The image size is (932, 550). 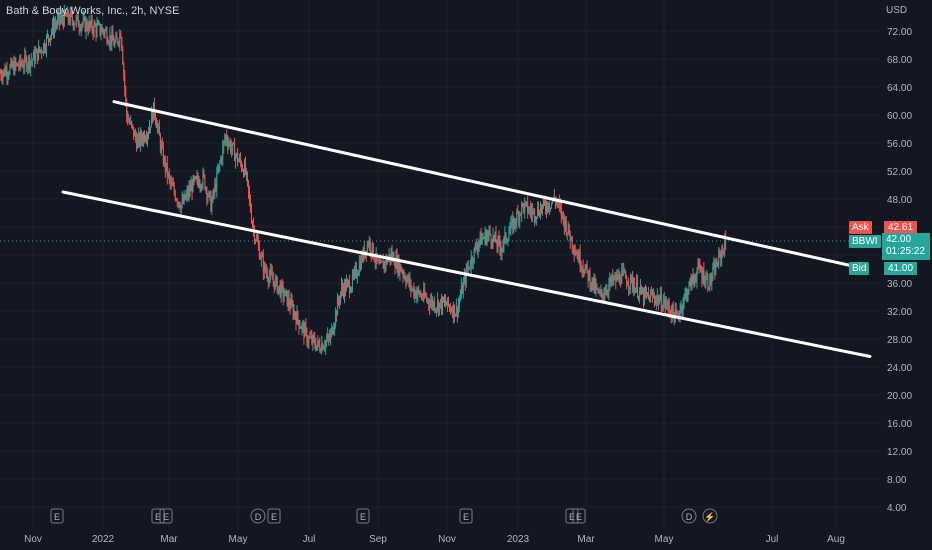 I want to click on event-marker-label: E, so click(x=466, y=517).